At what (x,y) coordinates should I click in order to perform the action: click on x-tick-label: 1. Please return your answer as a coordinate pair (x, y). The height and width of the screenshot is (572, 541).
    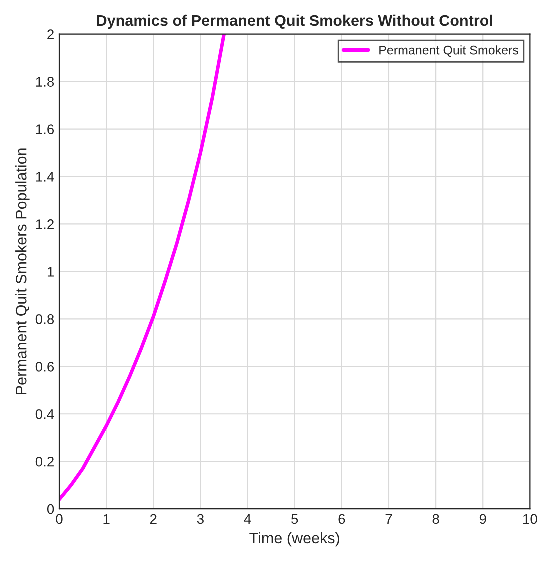
    Looking at the image, I should click on (107, 519).